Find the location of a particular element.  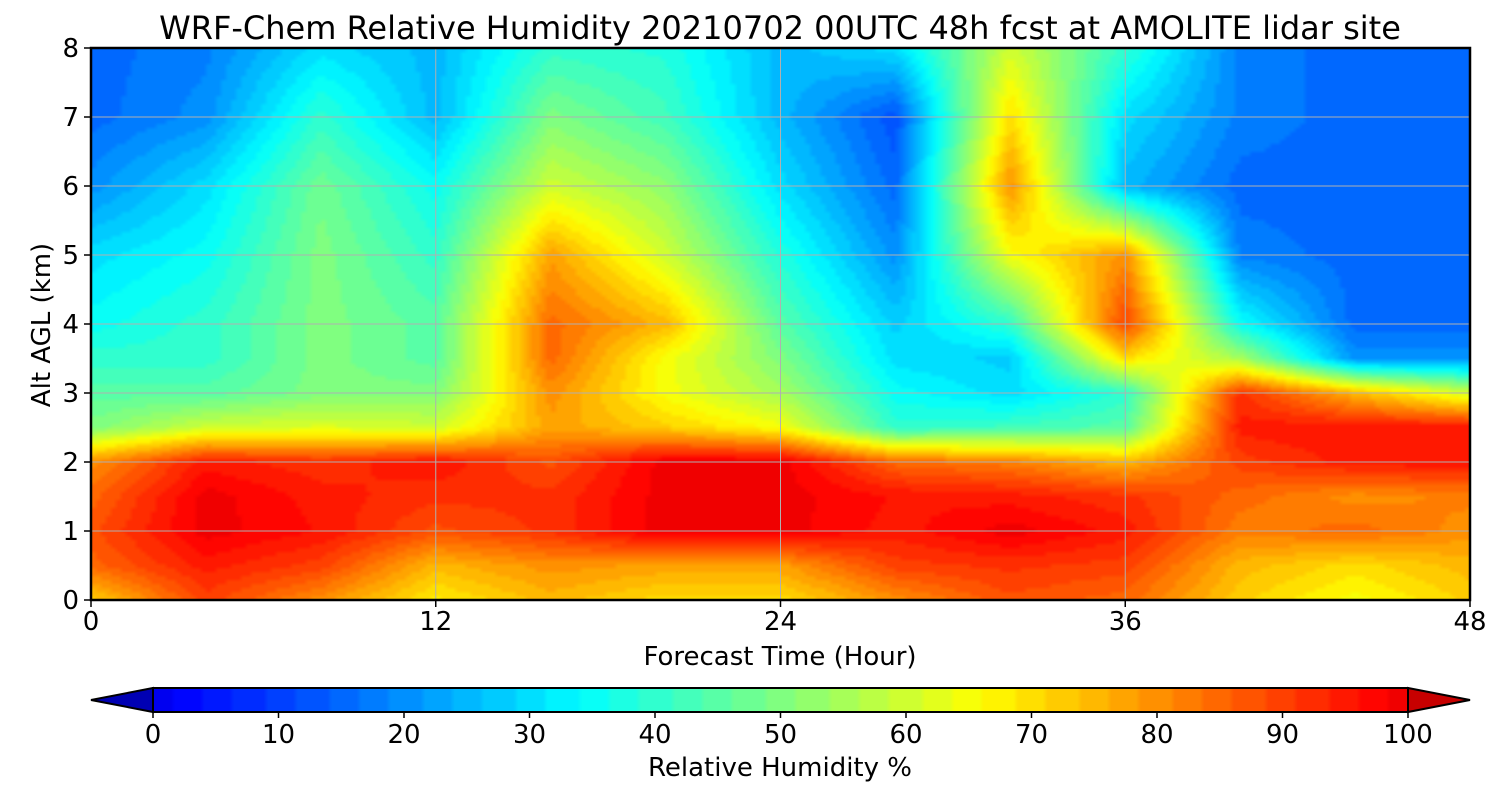

colorbar-arrow-low is located at coordinates (122, 700).